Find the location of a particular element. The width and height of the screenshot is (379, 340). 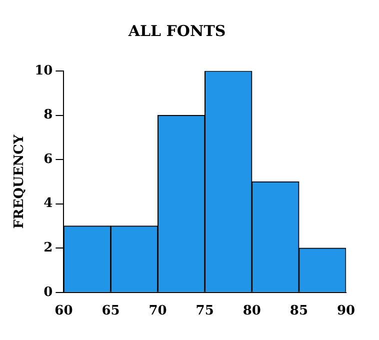

x-tick-label: 60 is located at coordinates (63, 311).